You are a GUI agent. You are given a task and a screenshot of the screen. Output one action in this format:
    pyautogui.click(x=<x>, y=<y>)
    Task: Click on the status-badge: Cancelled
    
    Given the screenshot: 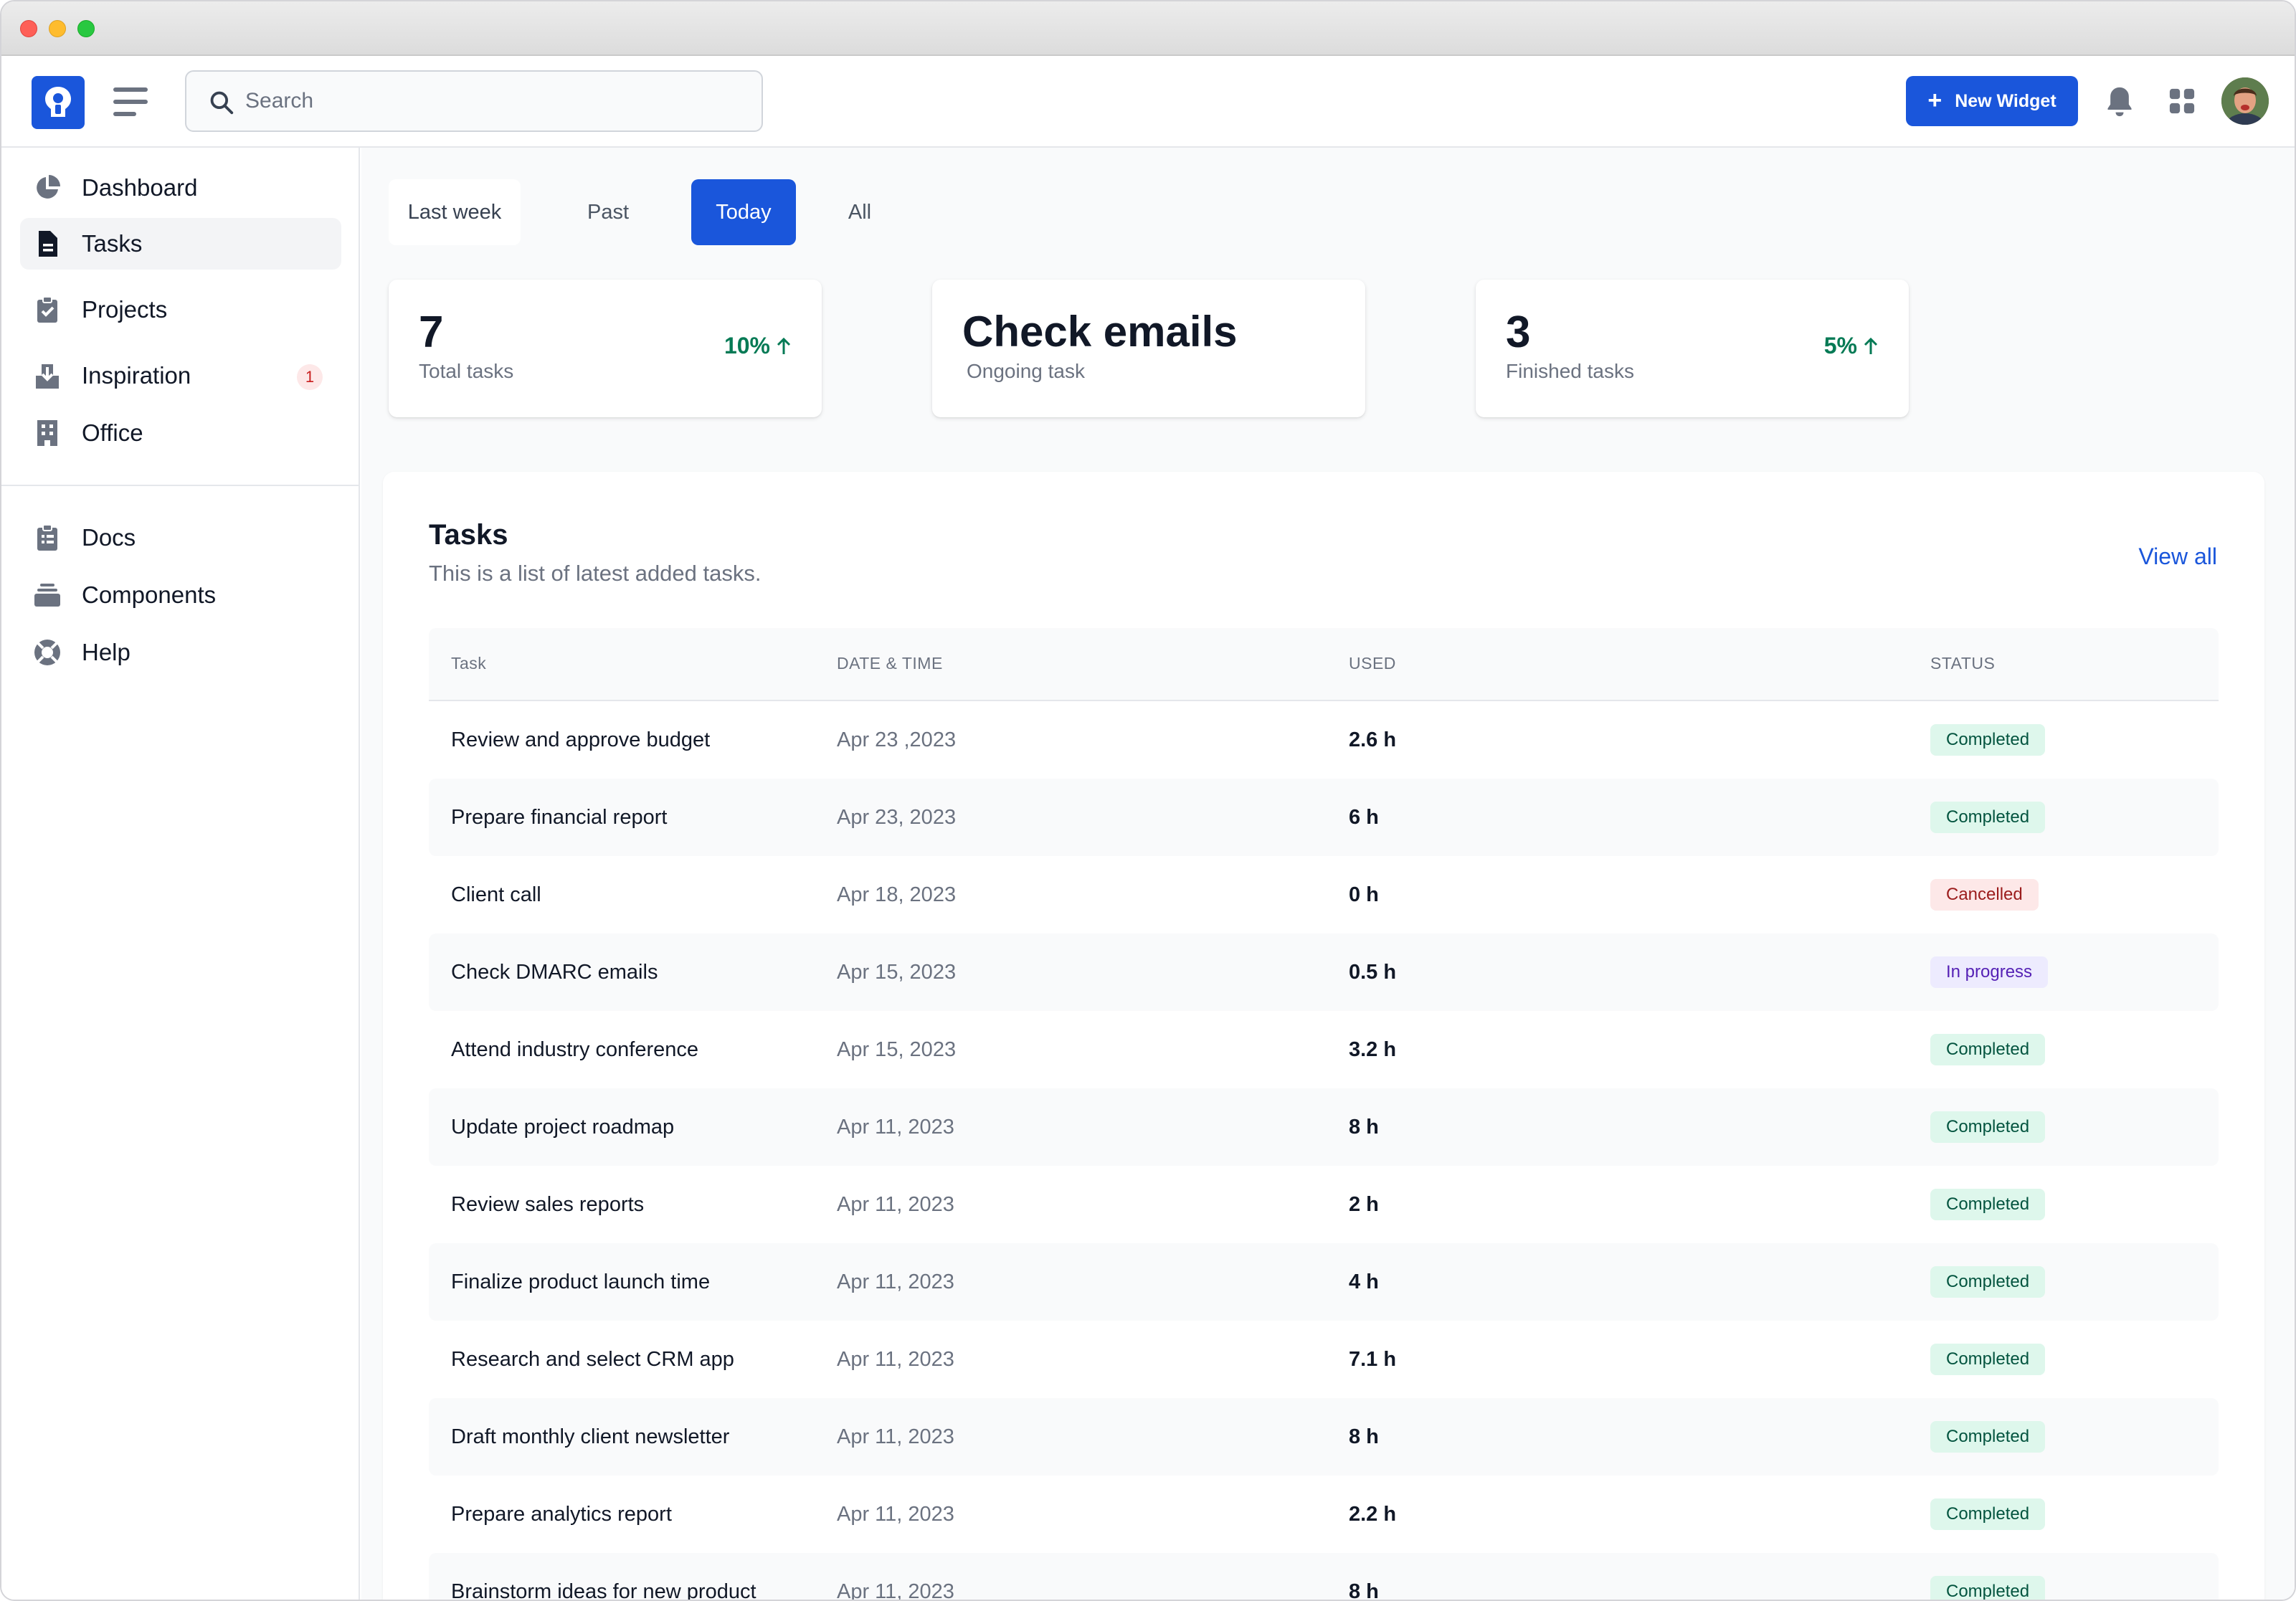 What is the action you would take?
    pyautogui.click(x=1985, y=895)
    